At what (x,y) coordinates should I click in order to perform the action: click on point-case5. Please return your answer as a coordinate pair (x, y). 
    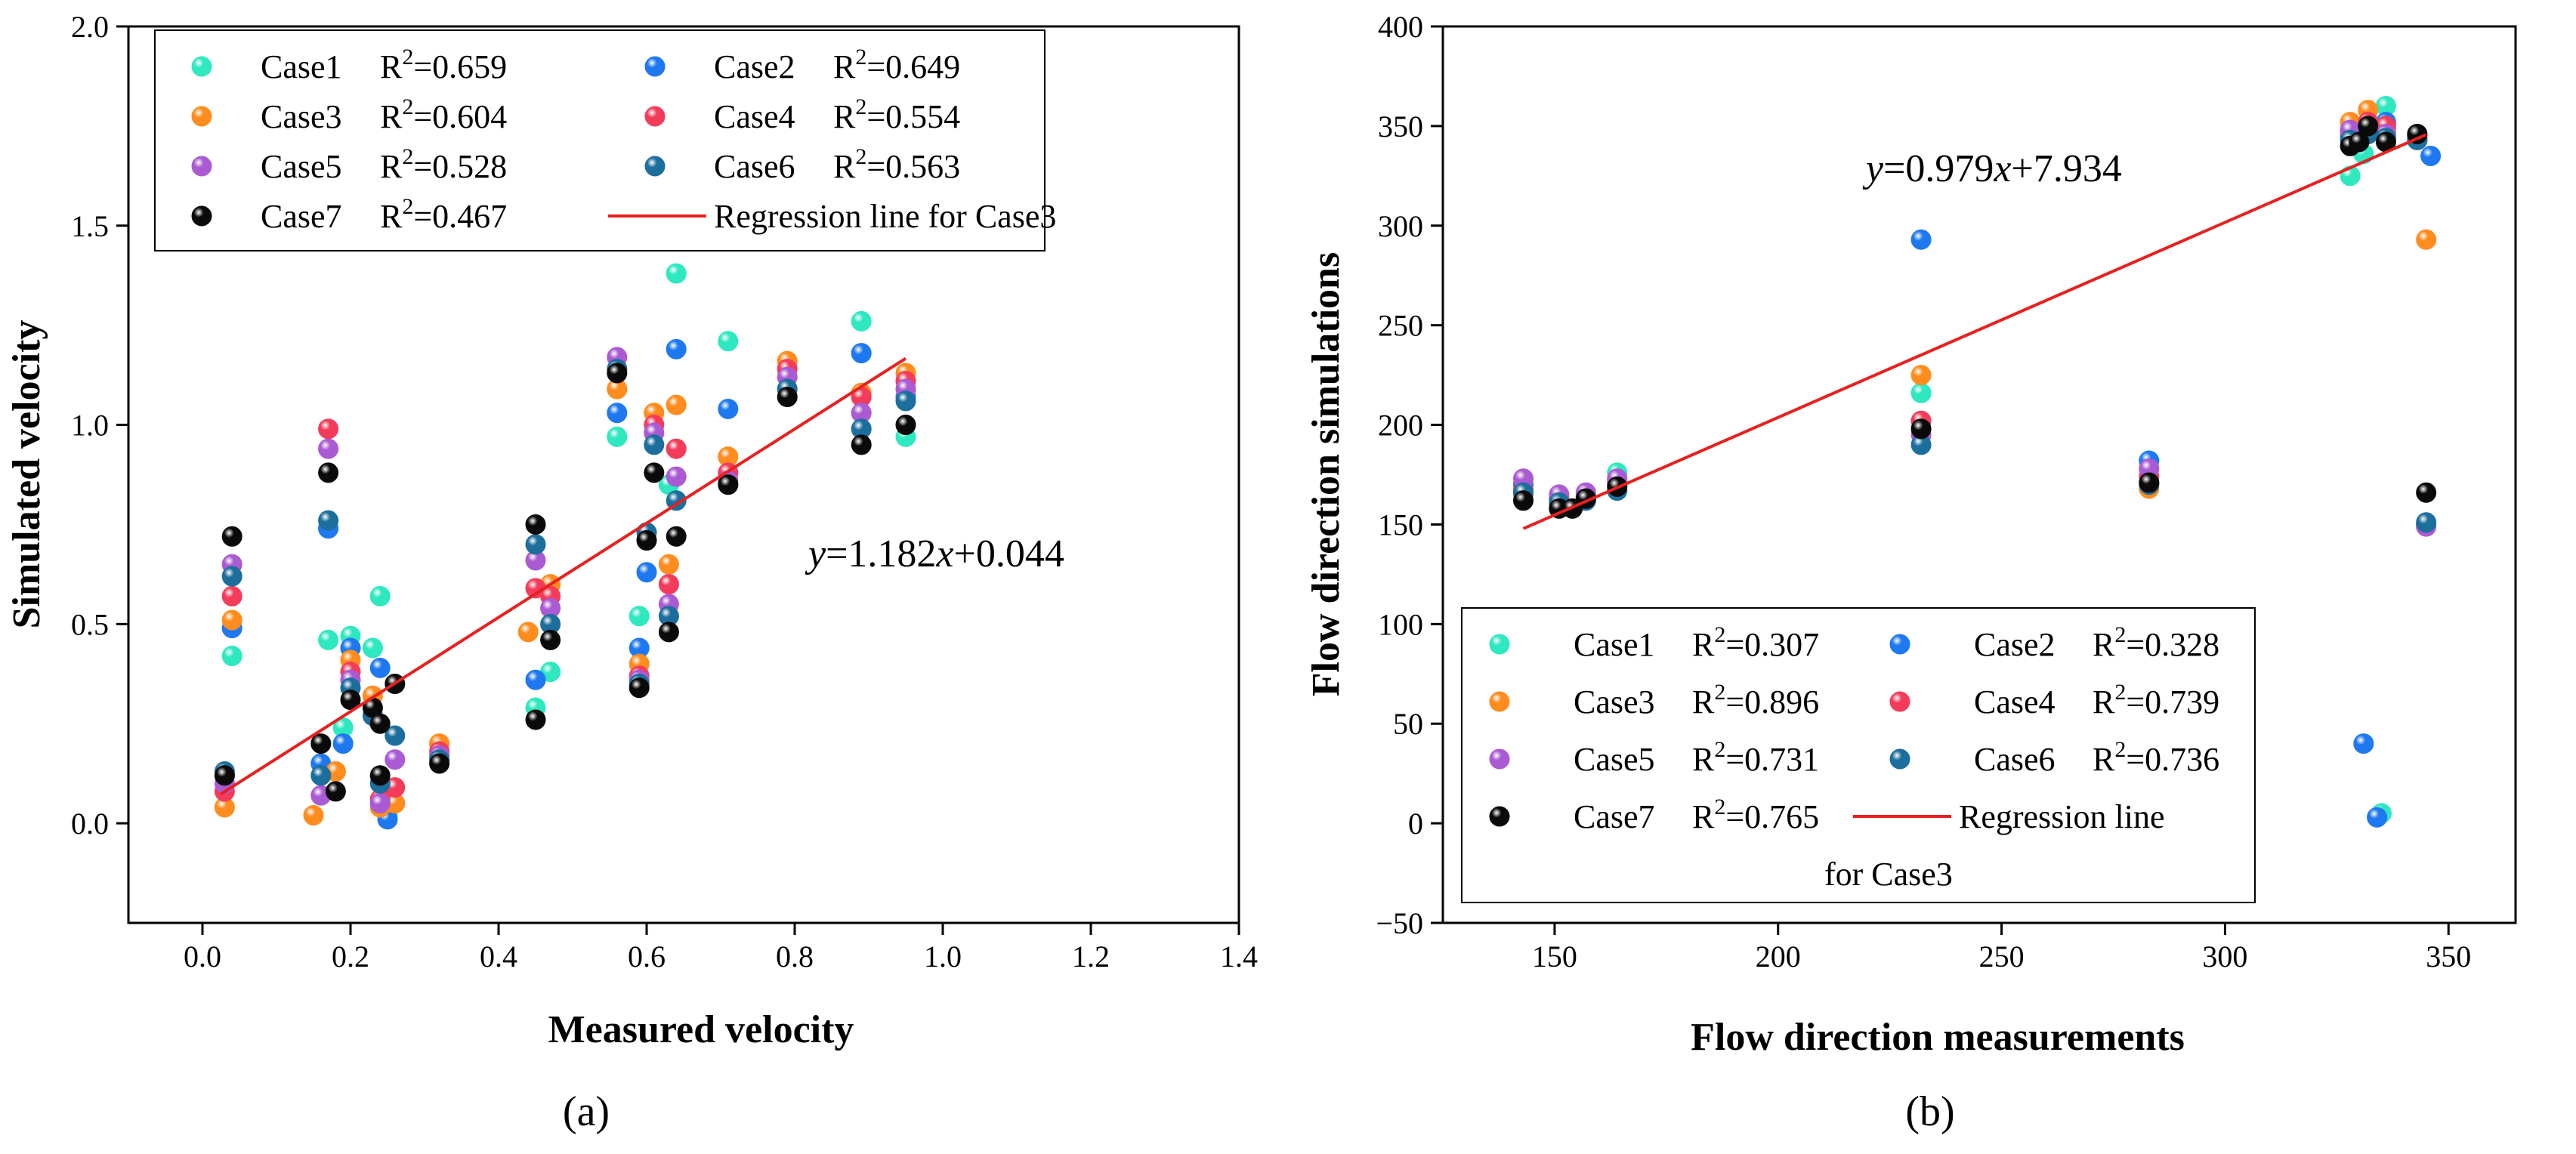
    Looking at the image, I should click on (380, 803).